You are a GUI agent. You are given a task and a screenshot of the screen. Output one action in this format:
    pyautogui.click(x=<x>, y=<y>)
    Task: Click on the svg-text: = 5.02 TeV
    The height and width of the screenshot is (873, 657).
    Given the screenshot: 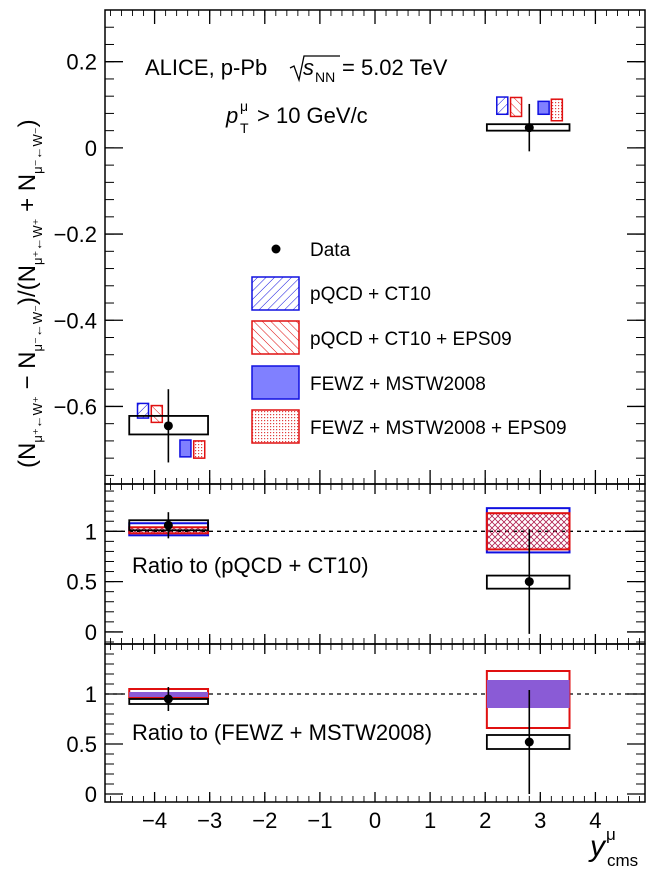 What is the action you would take?
    pyautogui.click(x=395, y=67)
    